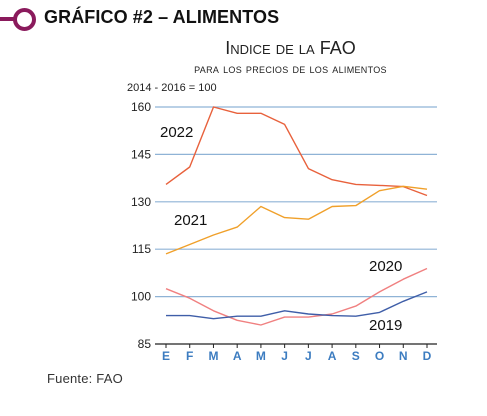 Image resolution: width=487 pixels, height=416 pixels. Describe the element at coordinates (172, 88) in the screenshot. I see `base-index-label: 2014 - 2016 = 100` at that location.